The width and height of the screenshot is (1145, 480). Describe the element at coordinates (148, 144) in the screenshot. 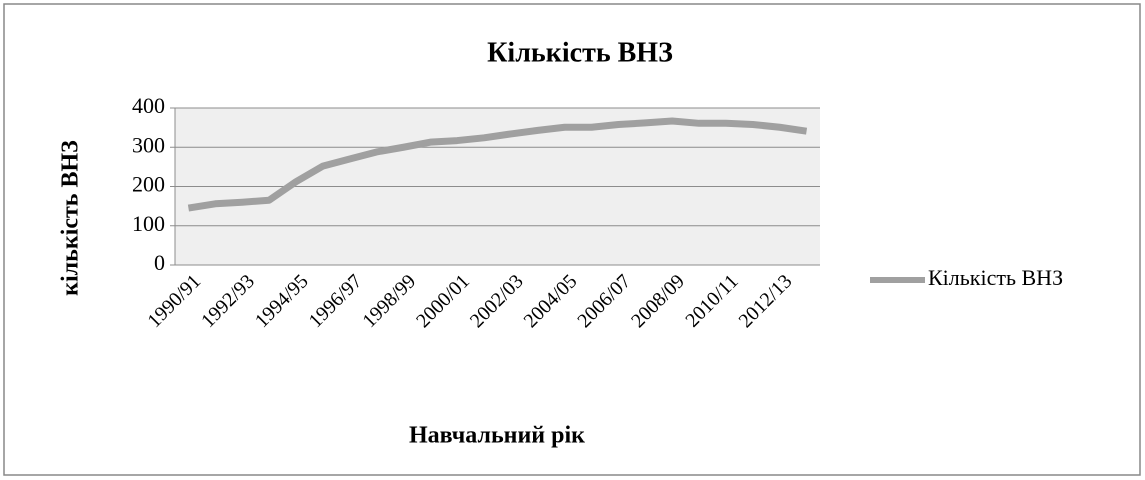

I see `y-tick-label: 300` at that location.